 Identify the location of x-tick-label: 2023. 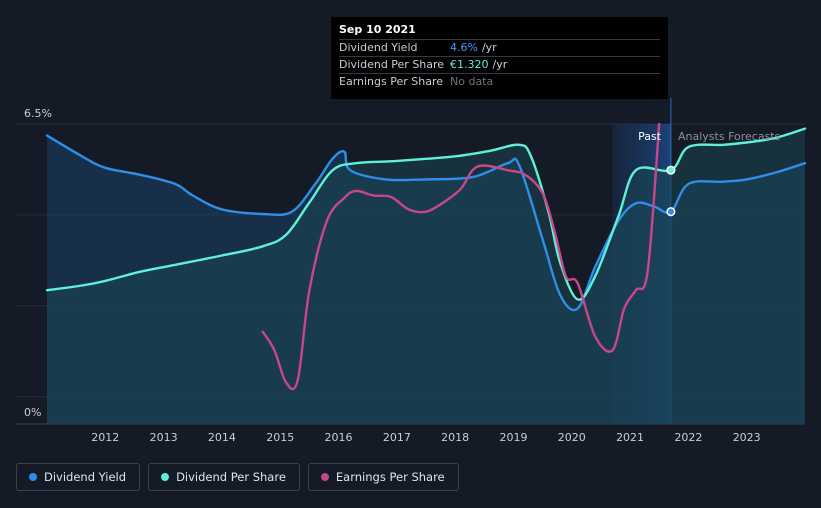
(747, 437).